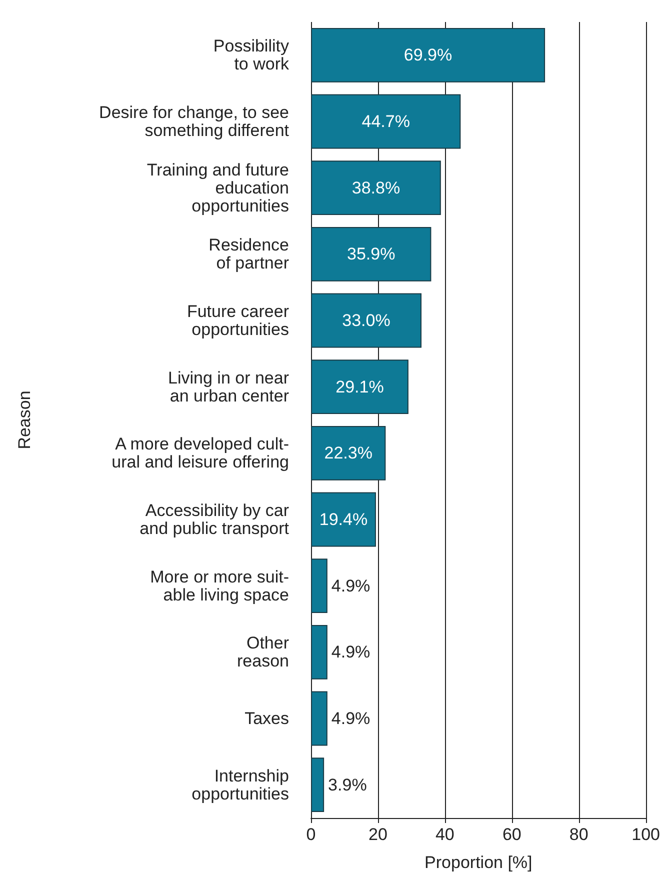 Image resolution: width=671 pixels, height=883 pixels. I want to click on data-label: 35.9%, so click(371, 254).